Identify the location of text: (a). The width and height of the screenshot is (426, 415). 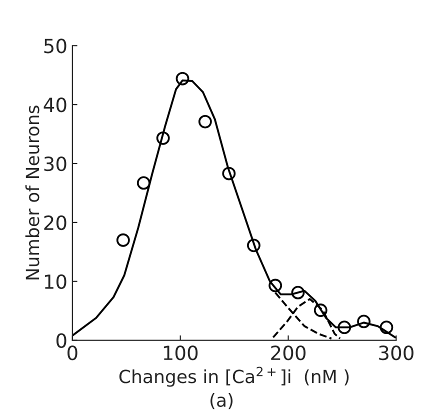
(221, 401).